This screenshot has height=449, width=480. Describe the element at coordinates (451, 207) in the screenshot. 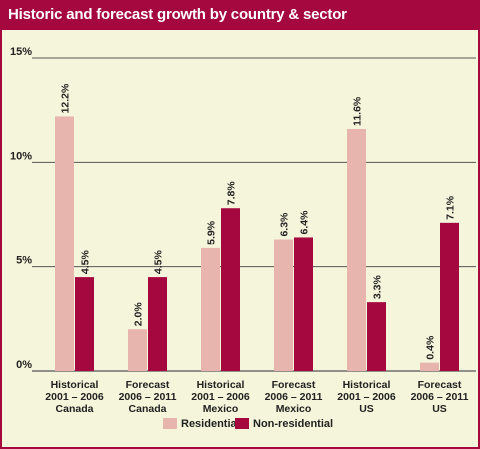

I see `data-label: 7.1%` at that location.